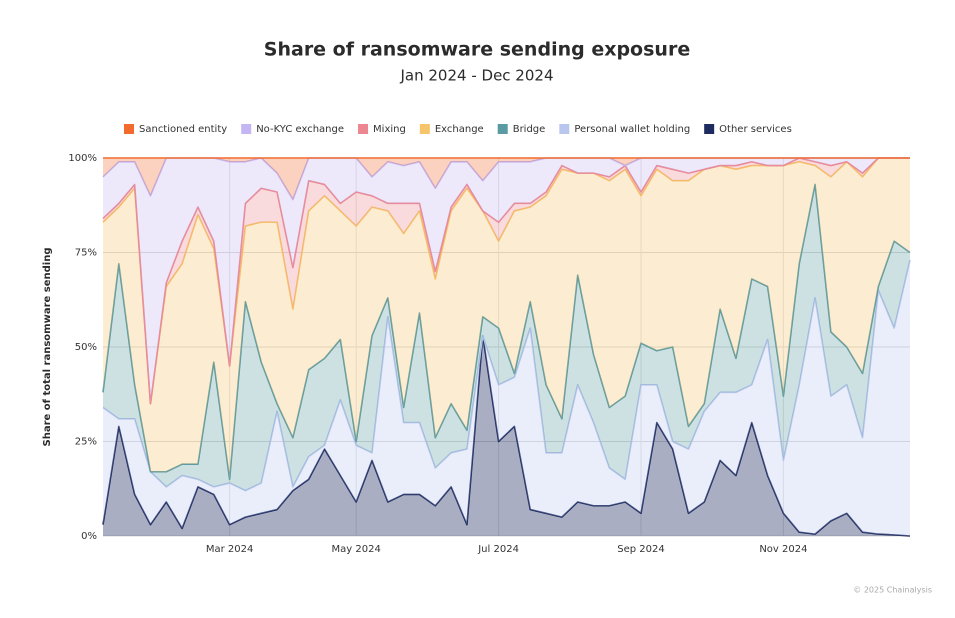  What do you see at coordinates (86, 347) in the screenshot?
I see `y-tick-label: 50%` at bounding box center [86, 347].